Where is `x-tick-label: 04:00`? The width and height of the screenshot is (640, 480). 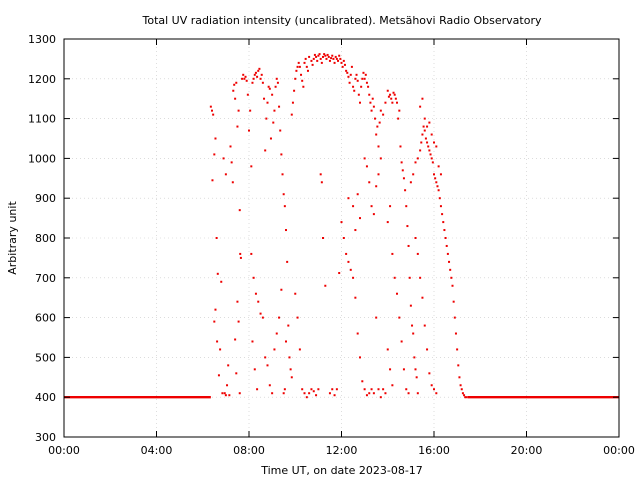
x-tick-label: 04:00 is located at coordinates (157, 450).